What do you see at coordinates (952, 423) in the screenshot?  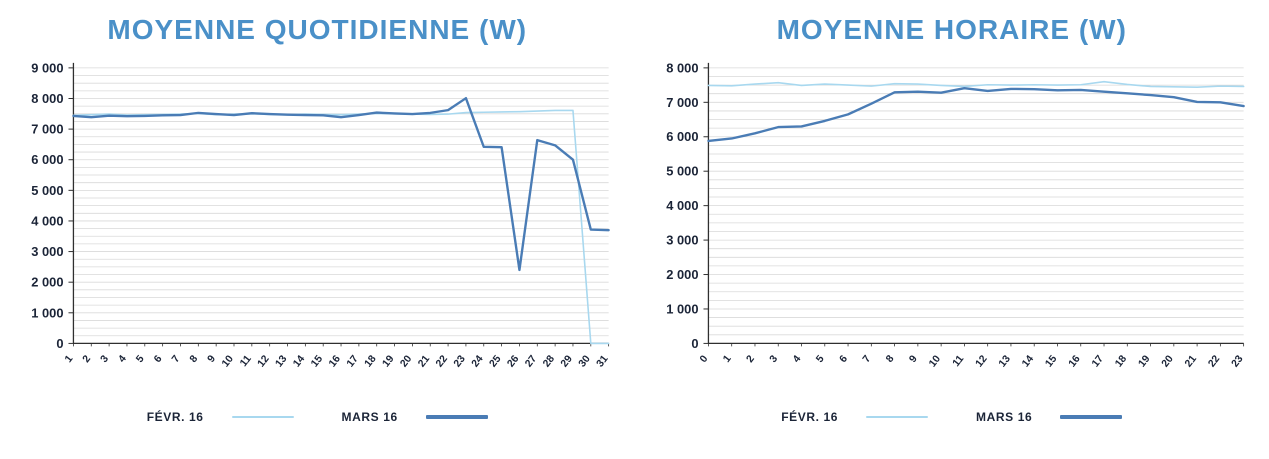 I see `hourly-chart-legend: FÉVR. 16 MARS 16` at bounding box center [952, 423].